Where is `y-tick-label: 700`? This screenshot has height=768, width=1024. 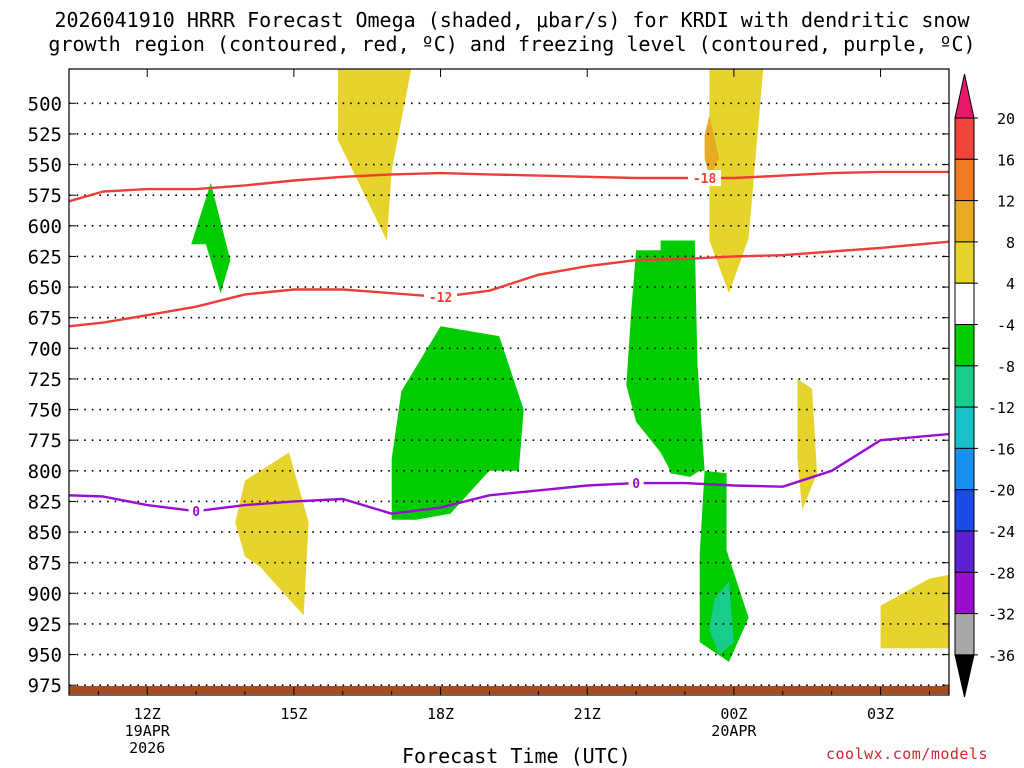 y-tick-label: 700 is located at coordinates (45, 349).